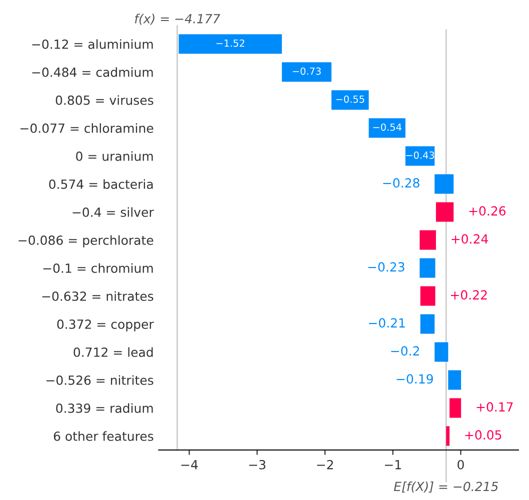 The image size is (529, 500). Describe the element at coordinates (105, 325) in the screenshot. I see `y-tick-label: 0.372 = copper` at that location.